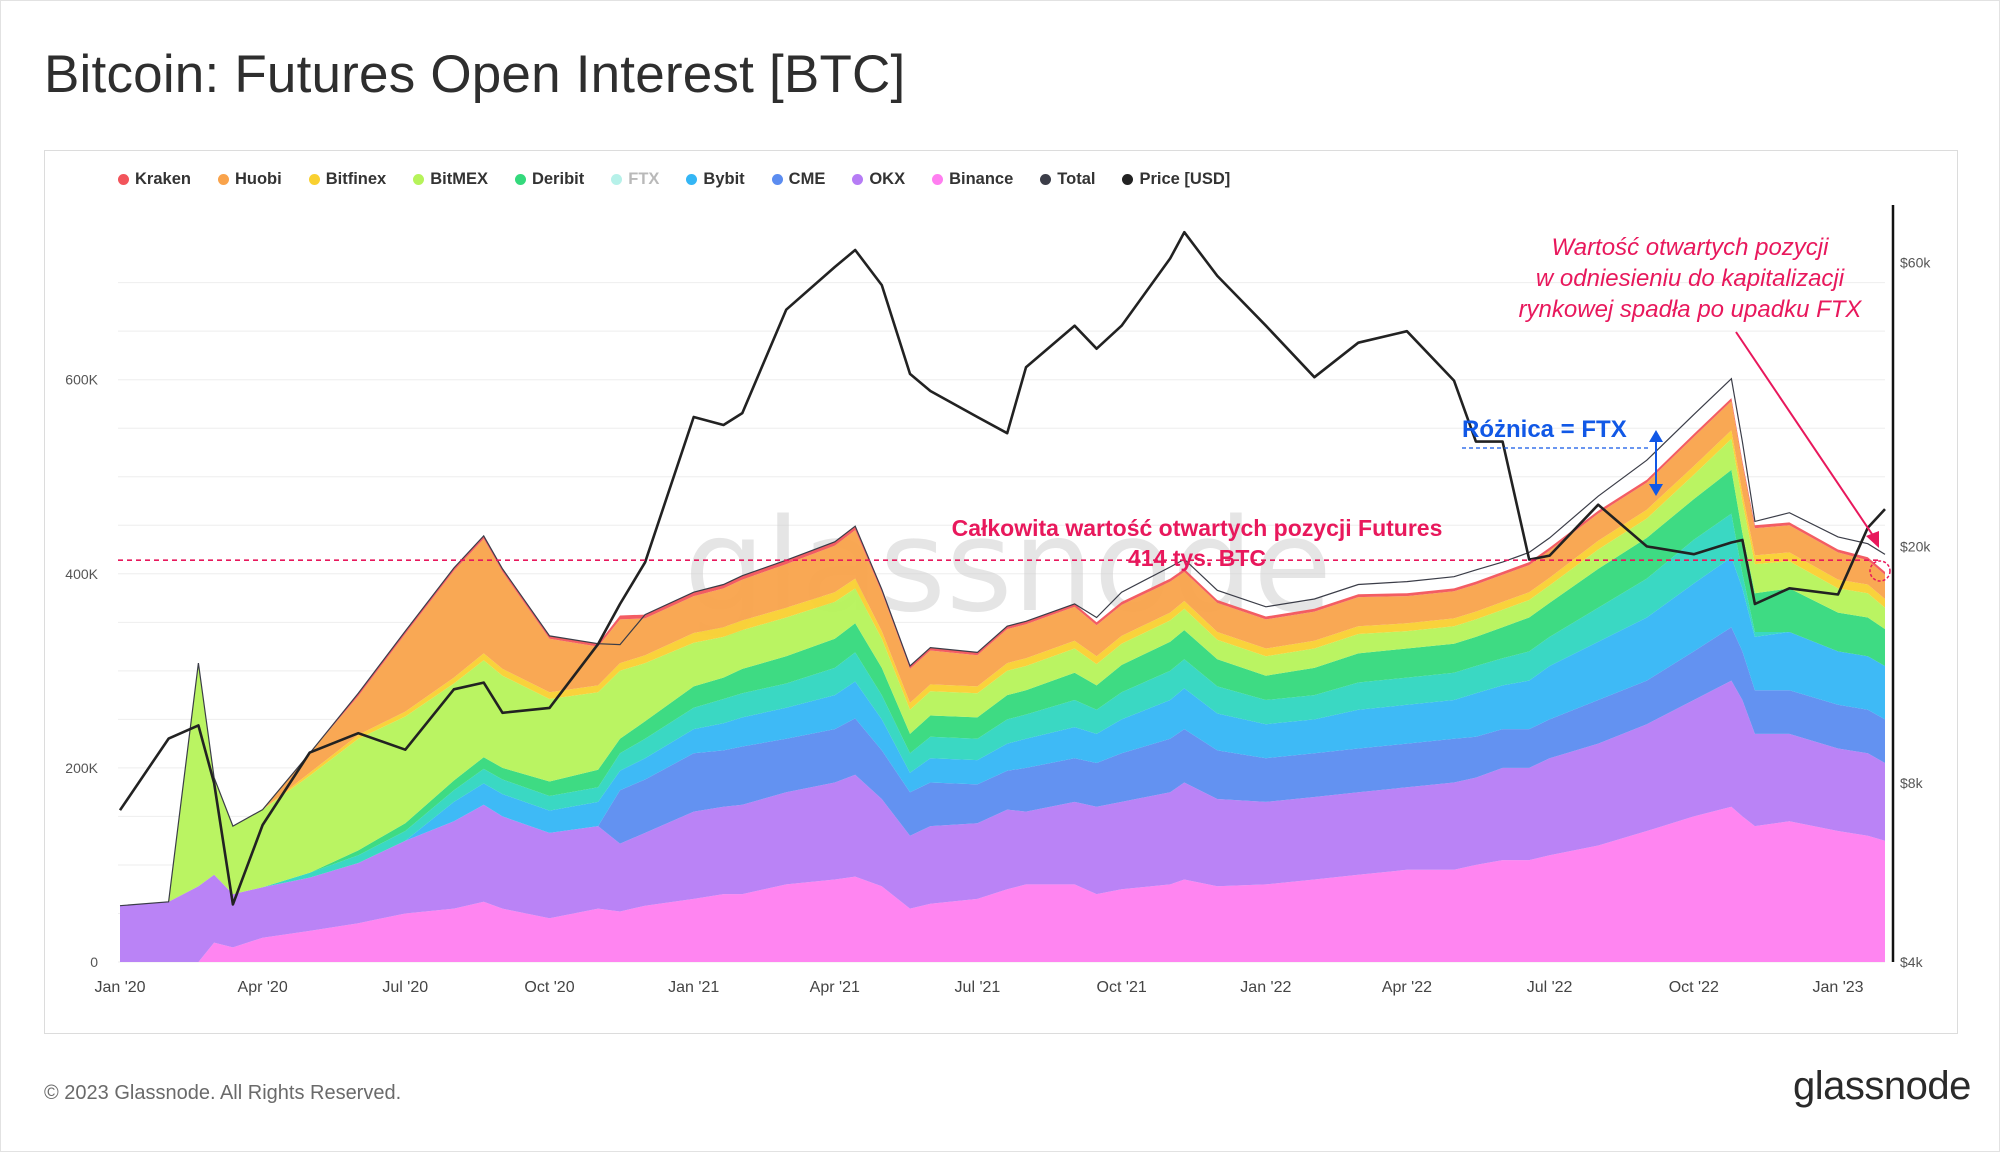  What do you see at coordinates (978, 987) in the screenshot?
I see `x-tick-label: Jul '21` at bounding box center [978, 987].